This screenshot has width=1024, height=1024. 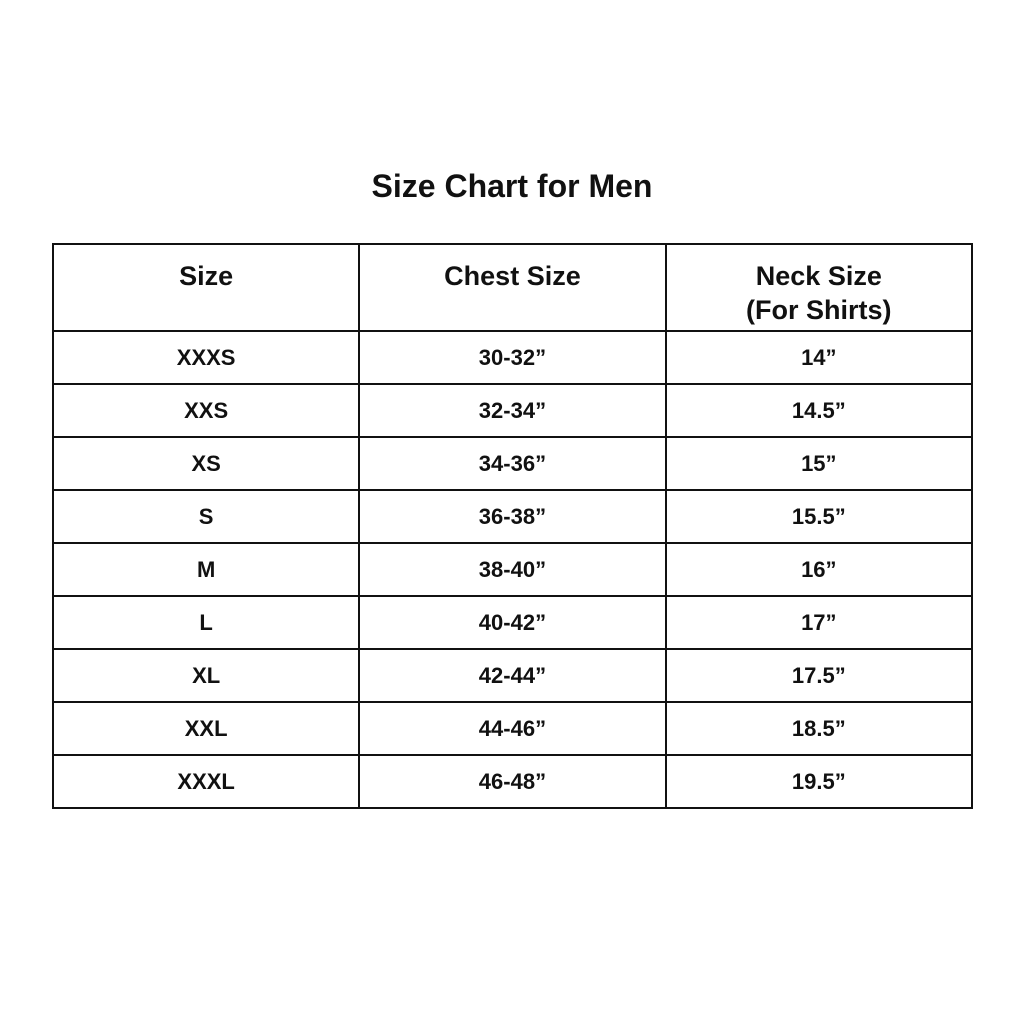 I want to click on table-row: XXXL 46-48” 19.5”, so click(x=512, y=781).